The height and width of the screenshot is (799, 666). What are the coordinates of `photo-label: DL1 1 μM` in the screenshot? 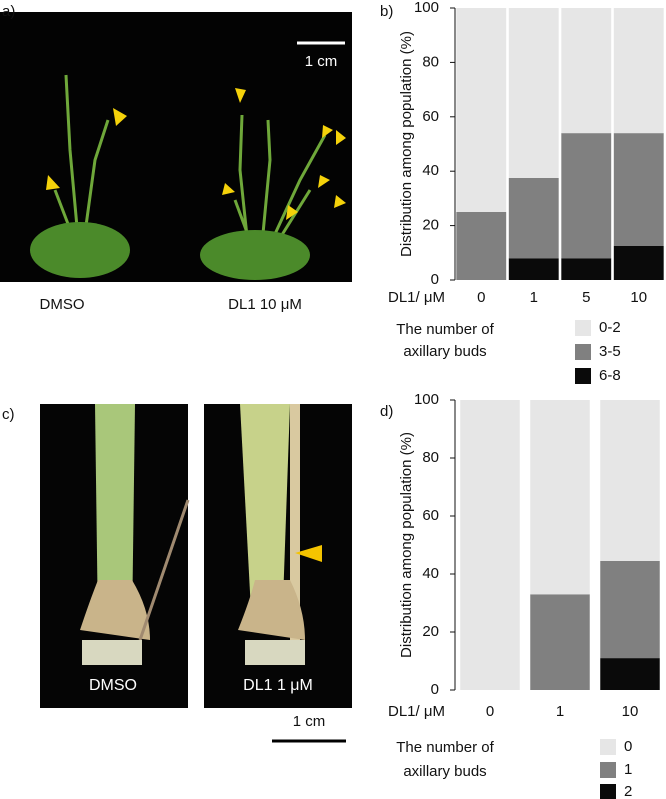 It's located at (278, 685).